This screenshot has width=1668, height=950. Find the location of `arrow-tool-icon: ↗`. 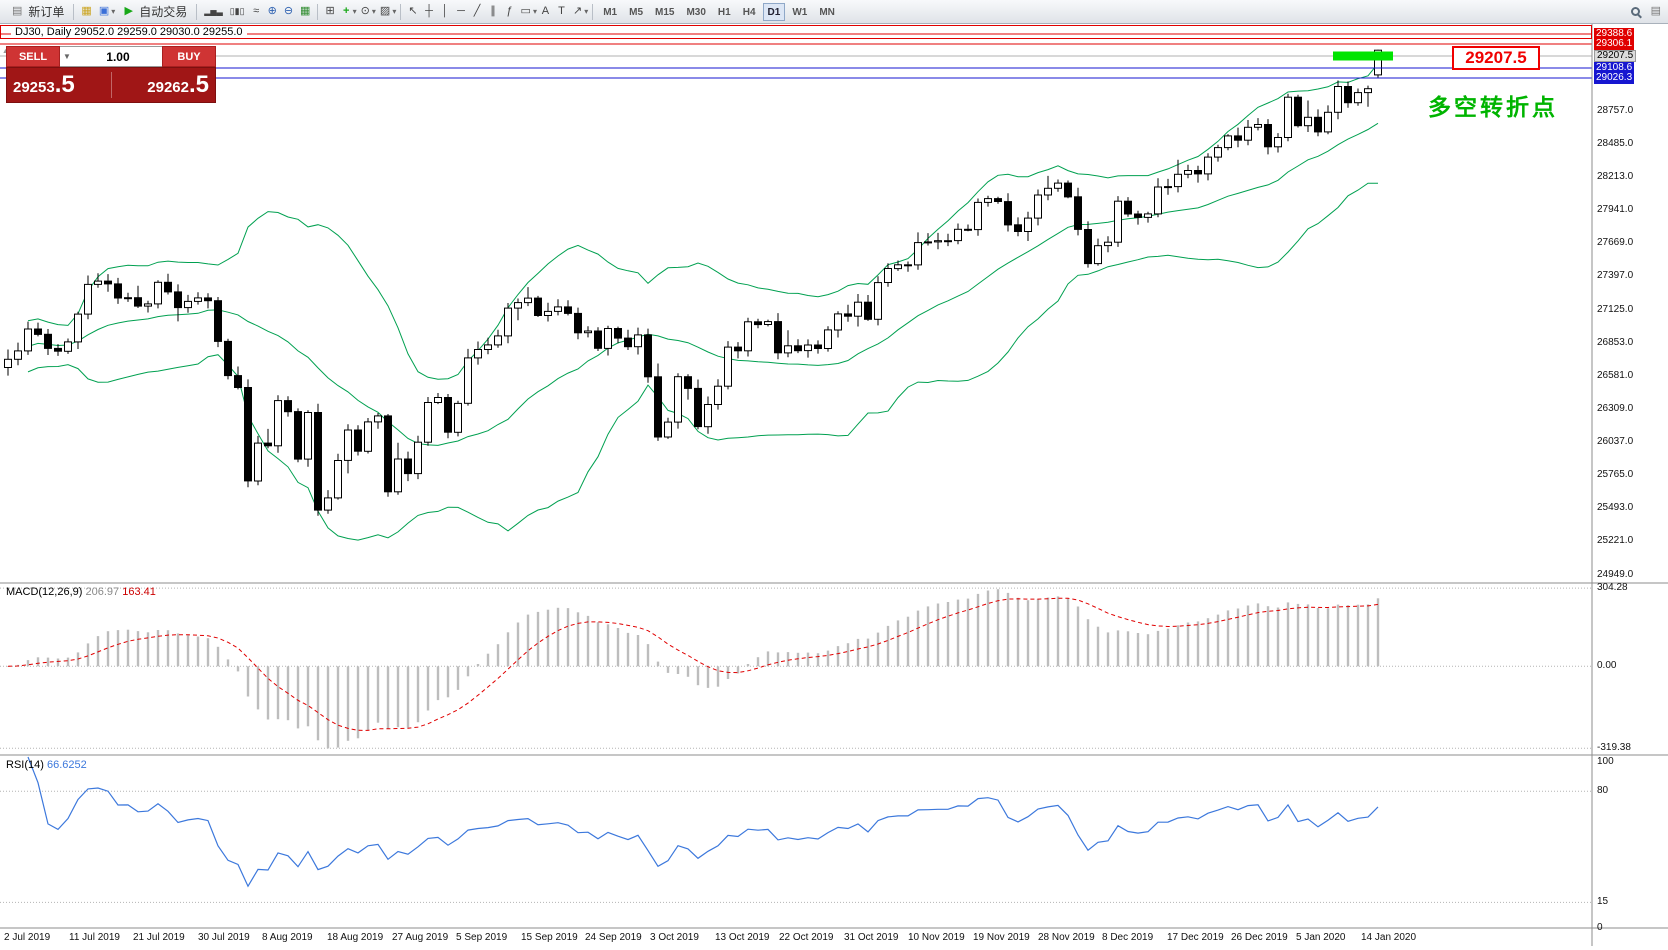

arrow-tool-icon: ↗ is located at coordinates (577, 11).